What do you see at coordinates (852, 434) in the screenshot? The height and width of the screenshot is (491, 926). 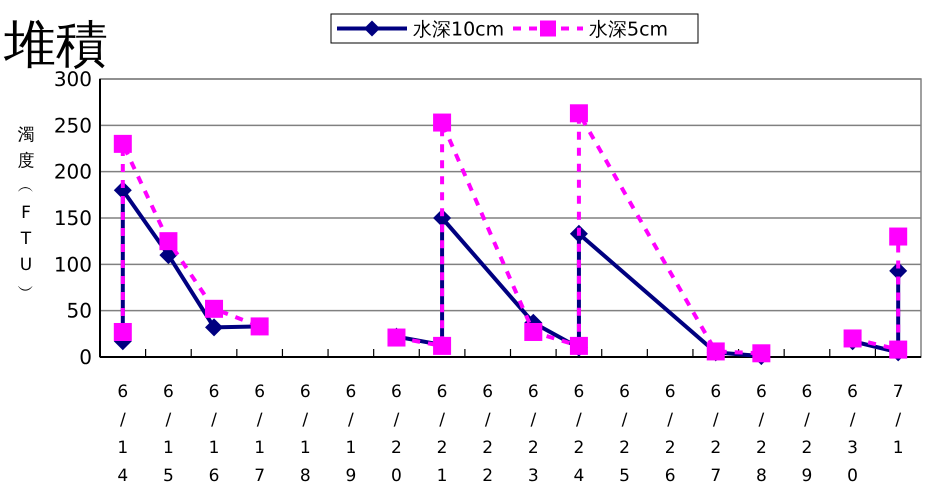 I see `x-tick-label: 6/30` at bounding box center [852, 434].